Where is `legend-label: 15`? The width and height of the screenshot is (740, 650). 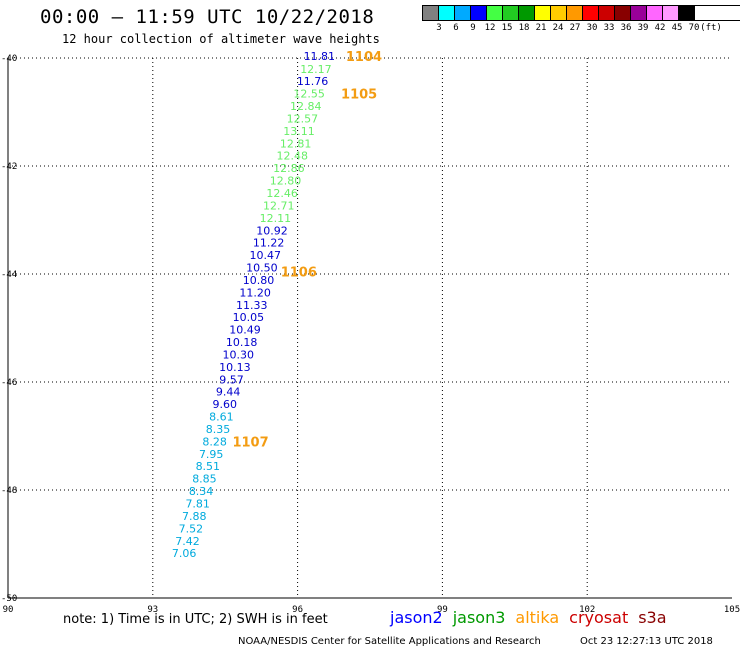 legend-label: 15 is located at coordinates (507, 28).